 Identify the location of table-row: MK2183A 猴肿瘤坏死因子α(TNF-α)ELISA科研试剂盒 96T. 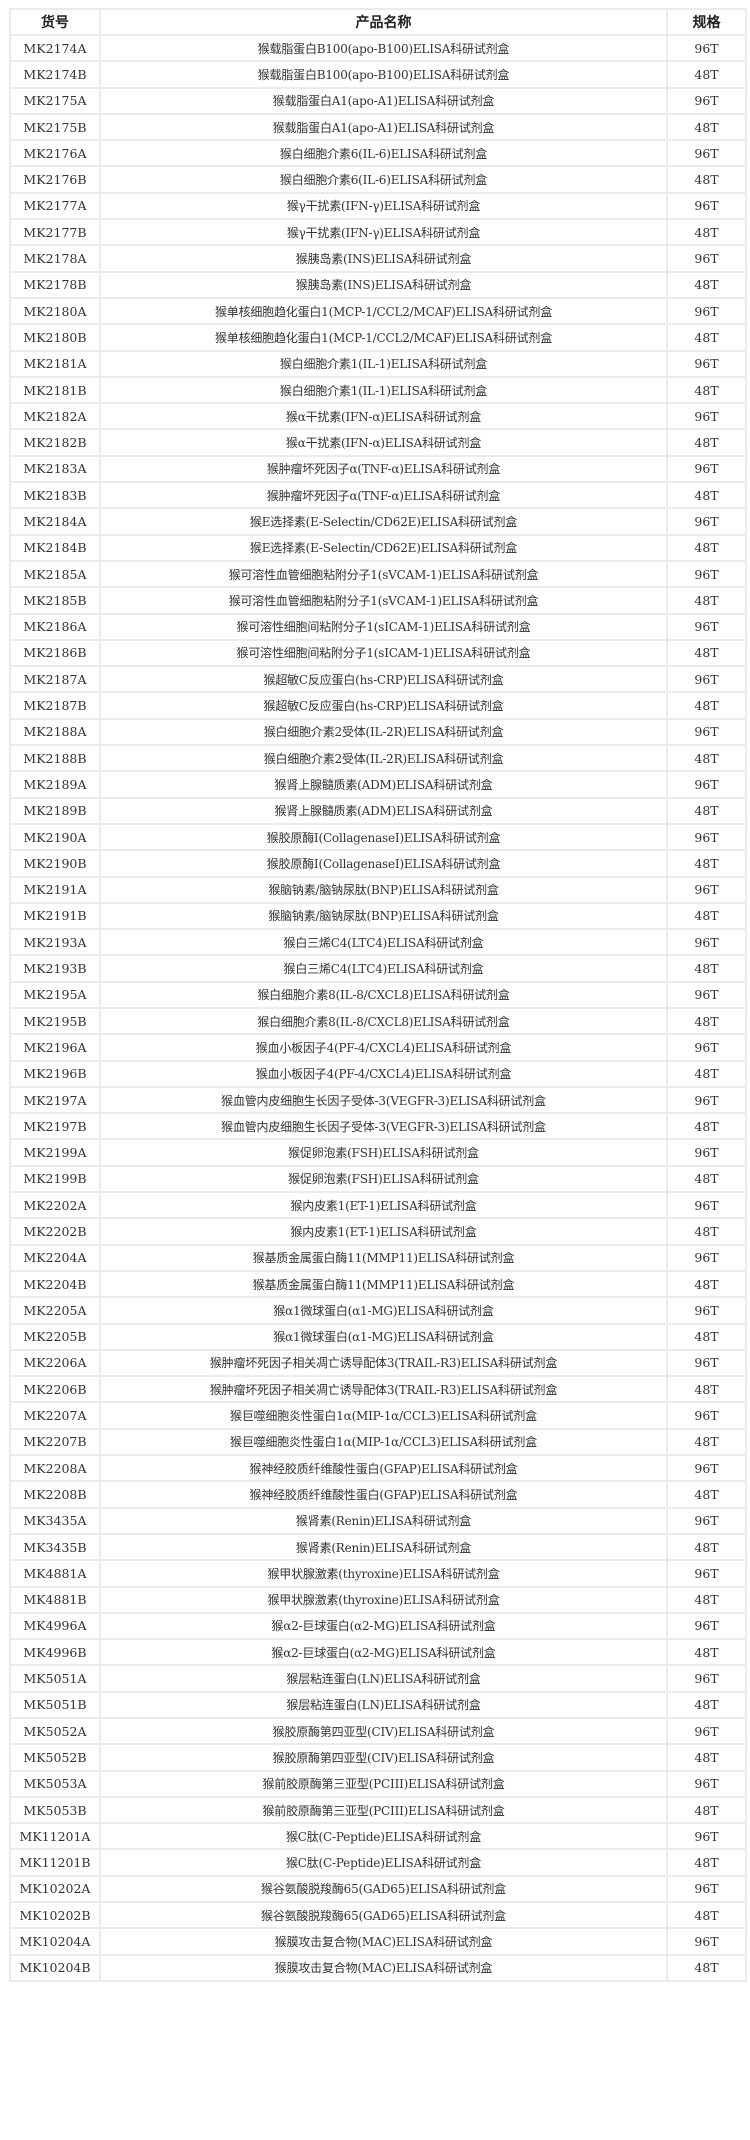
(378, 469).